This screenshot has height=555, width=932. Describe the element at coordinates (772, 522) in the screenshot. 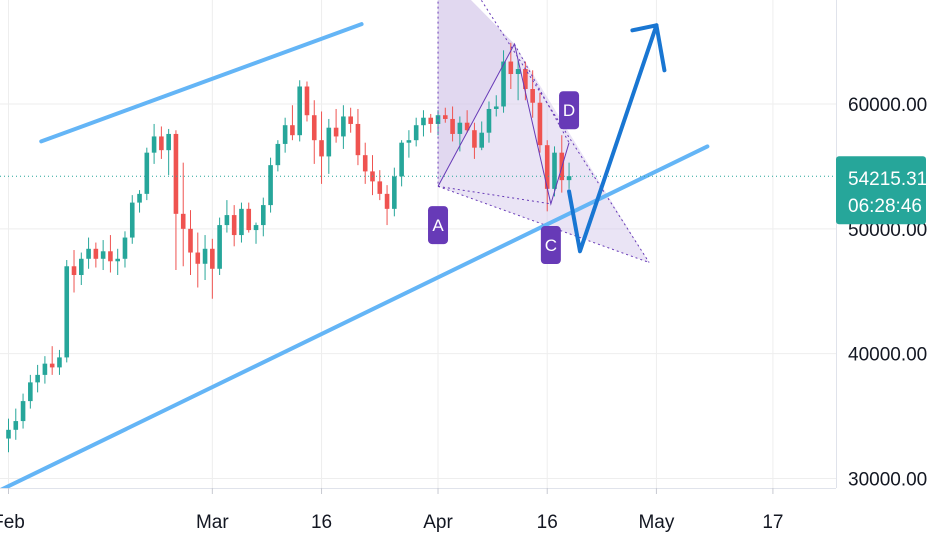

I see `x-tick-label: 17` at that location.